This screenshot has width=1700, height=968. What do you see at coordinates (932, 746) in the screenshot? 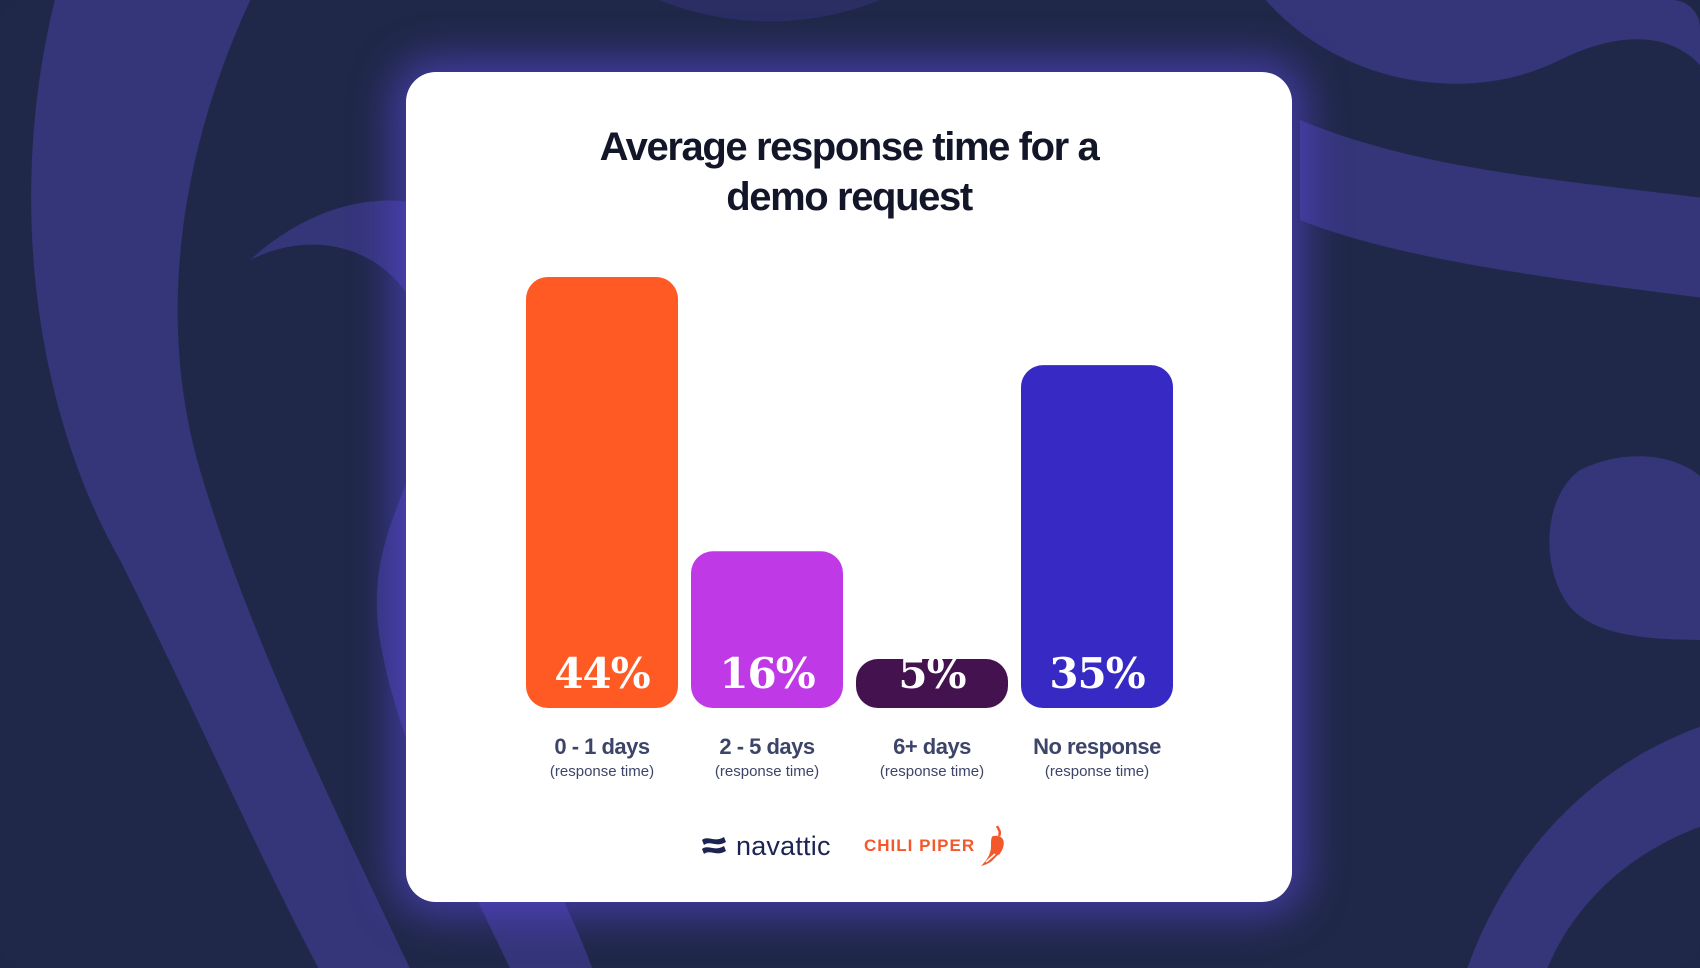
I see `category-label-6plus-days: 6+ days` at bounding box center [932, 746].